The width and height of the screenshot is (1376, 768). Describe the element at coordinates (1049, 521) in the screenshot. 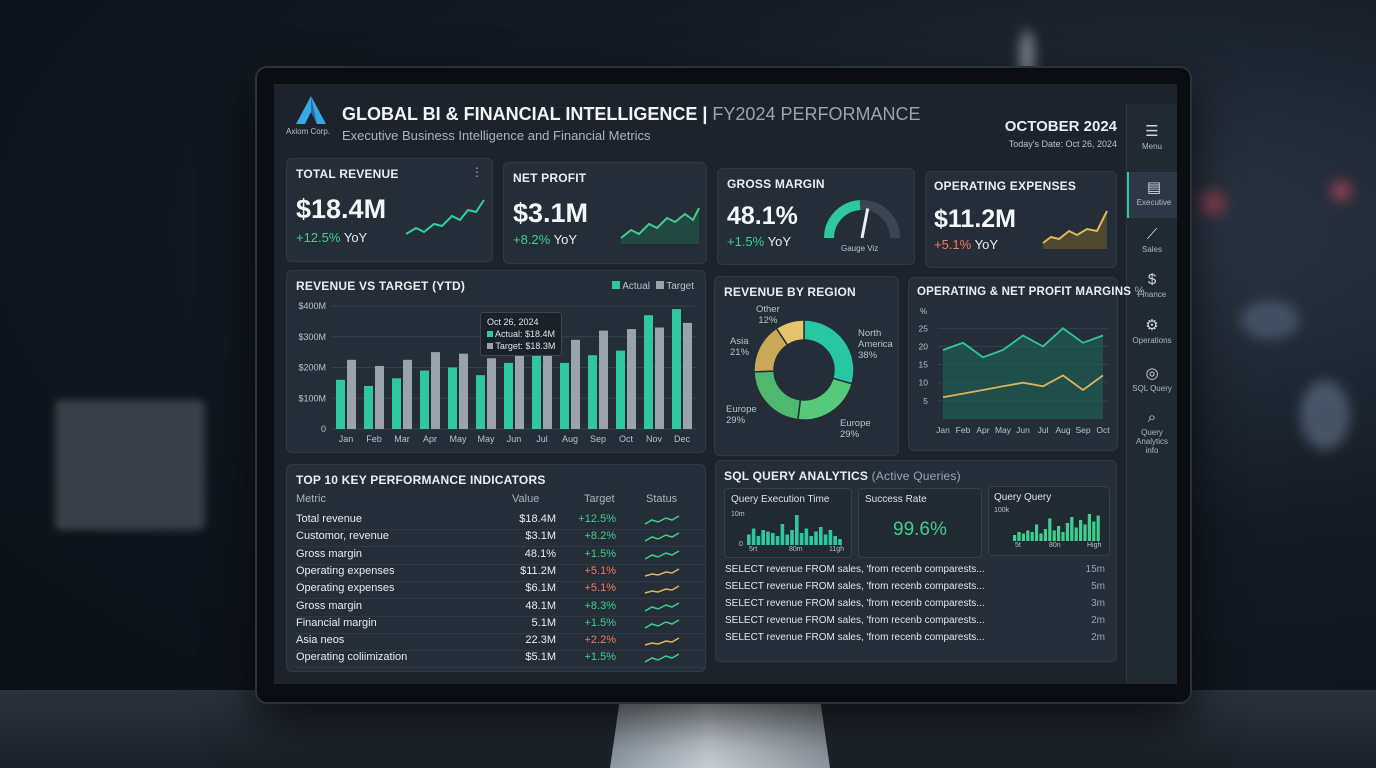

I see `query-volume-panel: Query Query 100k 5t 80n High` at that location.